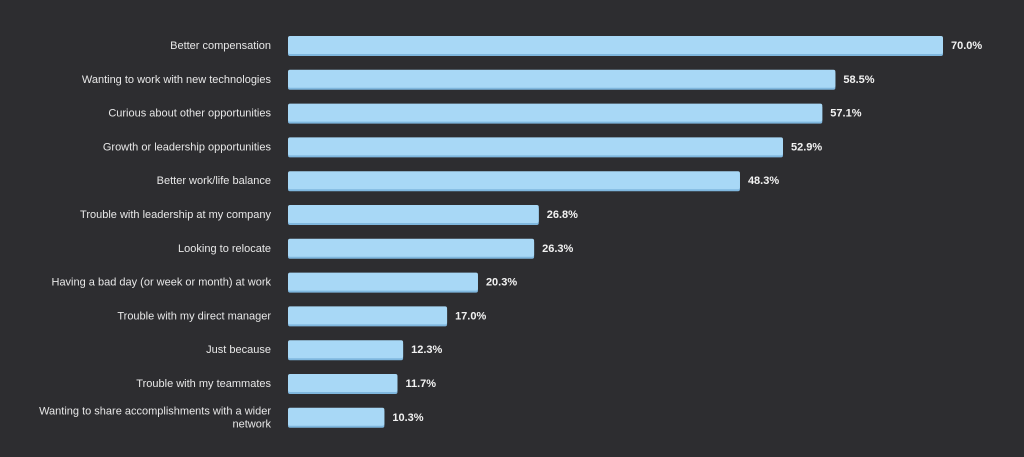 The height and width of the screenshot is (457, 1024). I want to click on category-label: Better work/life balance, so click(214, 181).